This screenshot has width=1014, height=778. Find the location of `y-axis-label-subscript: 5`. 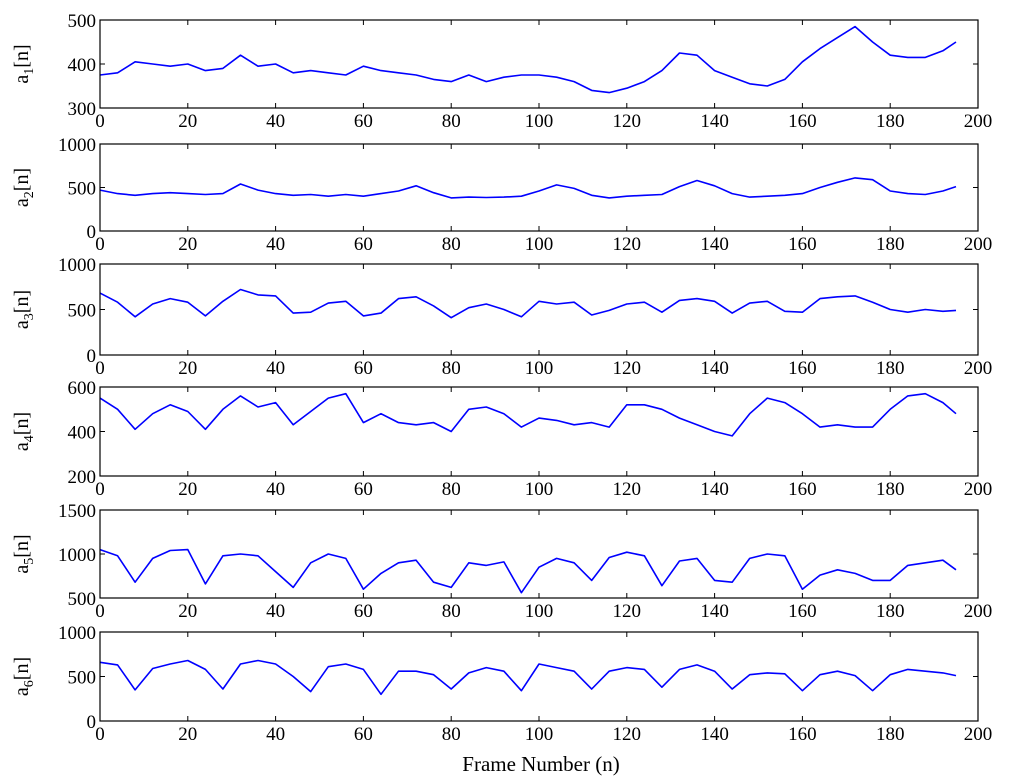

y-axis-label-subscript: 5 is located at coordinates (29, 561).